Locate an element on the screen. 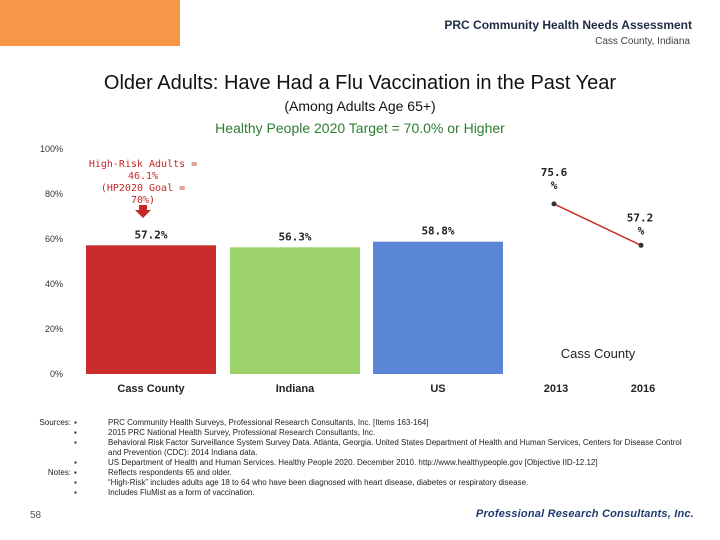 Image resolution: width=720 pixels, height=540 pixels. y-tick-label: 80% is located at coordinates (54, 194).